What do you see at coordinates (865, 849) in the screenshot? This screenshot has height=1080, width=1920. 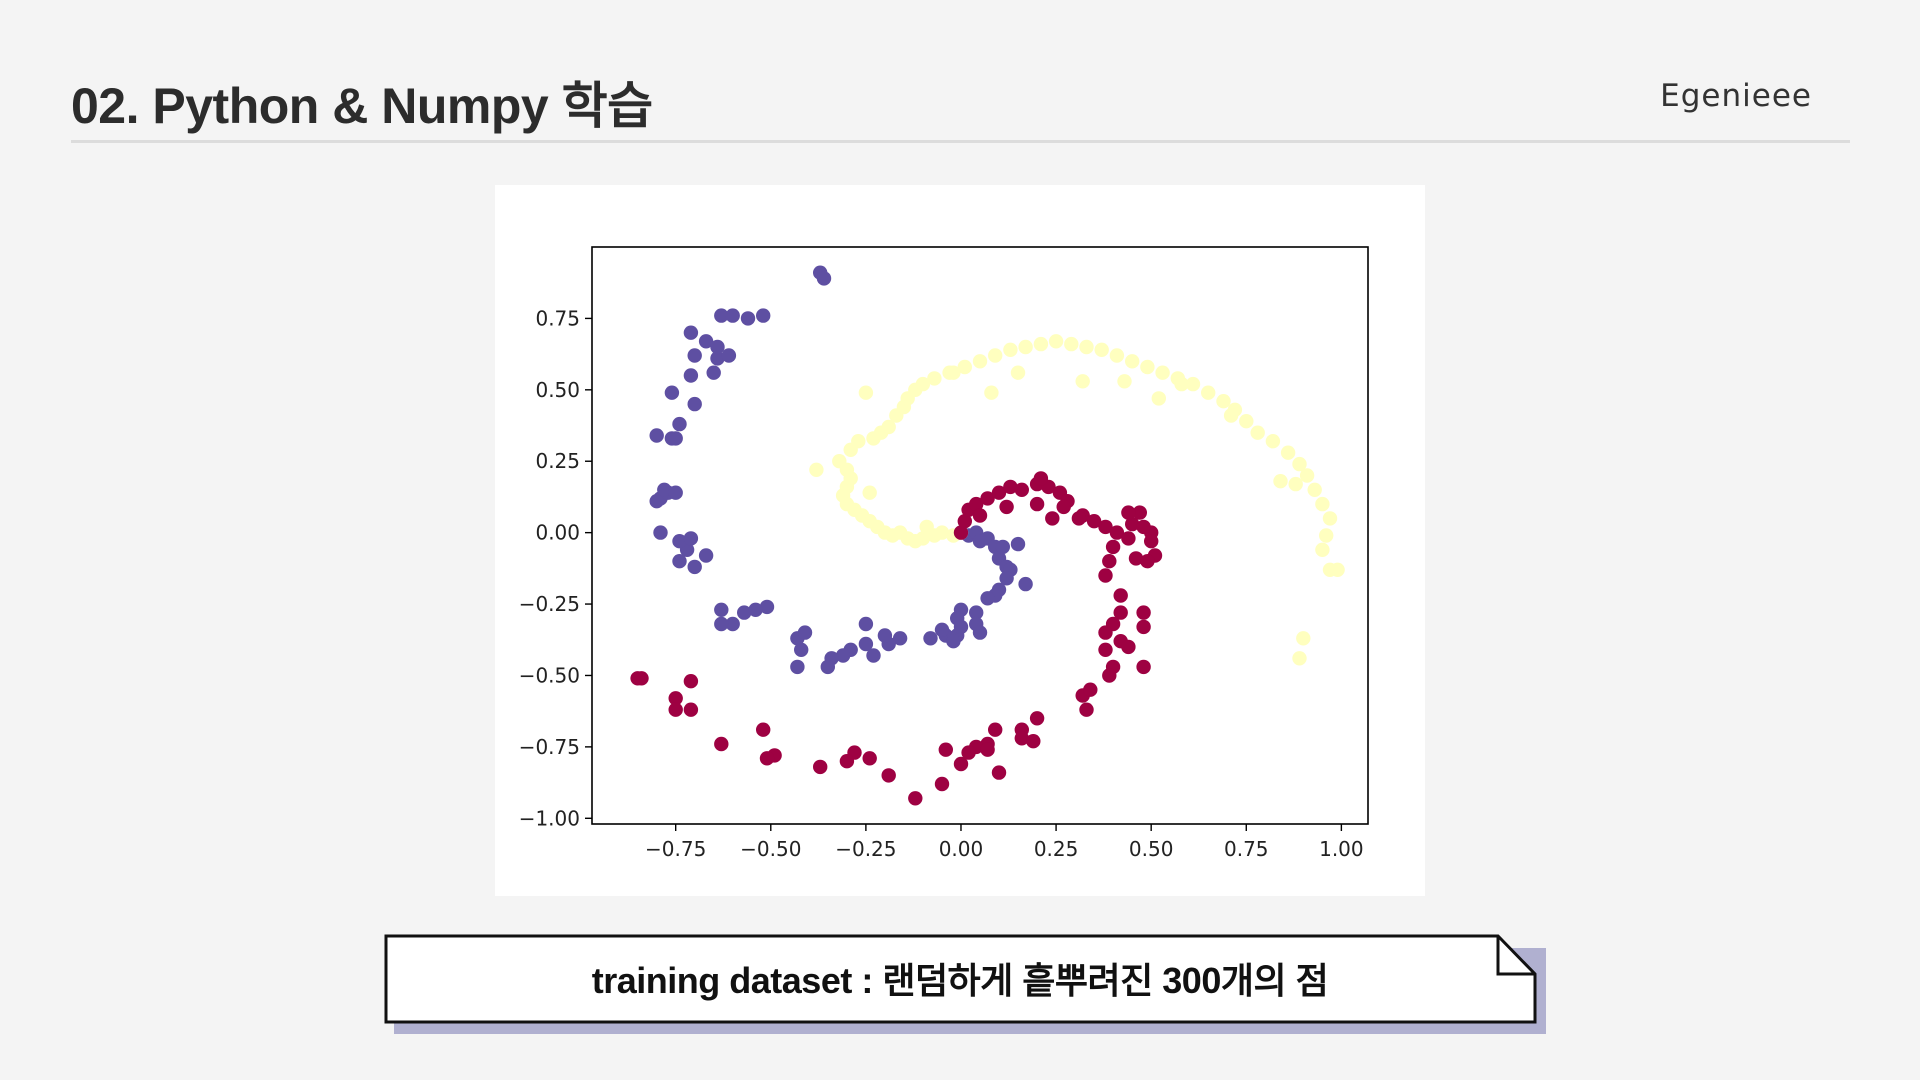 I see `x-tick-label: −0.25` at bounding box center [865, 849].